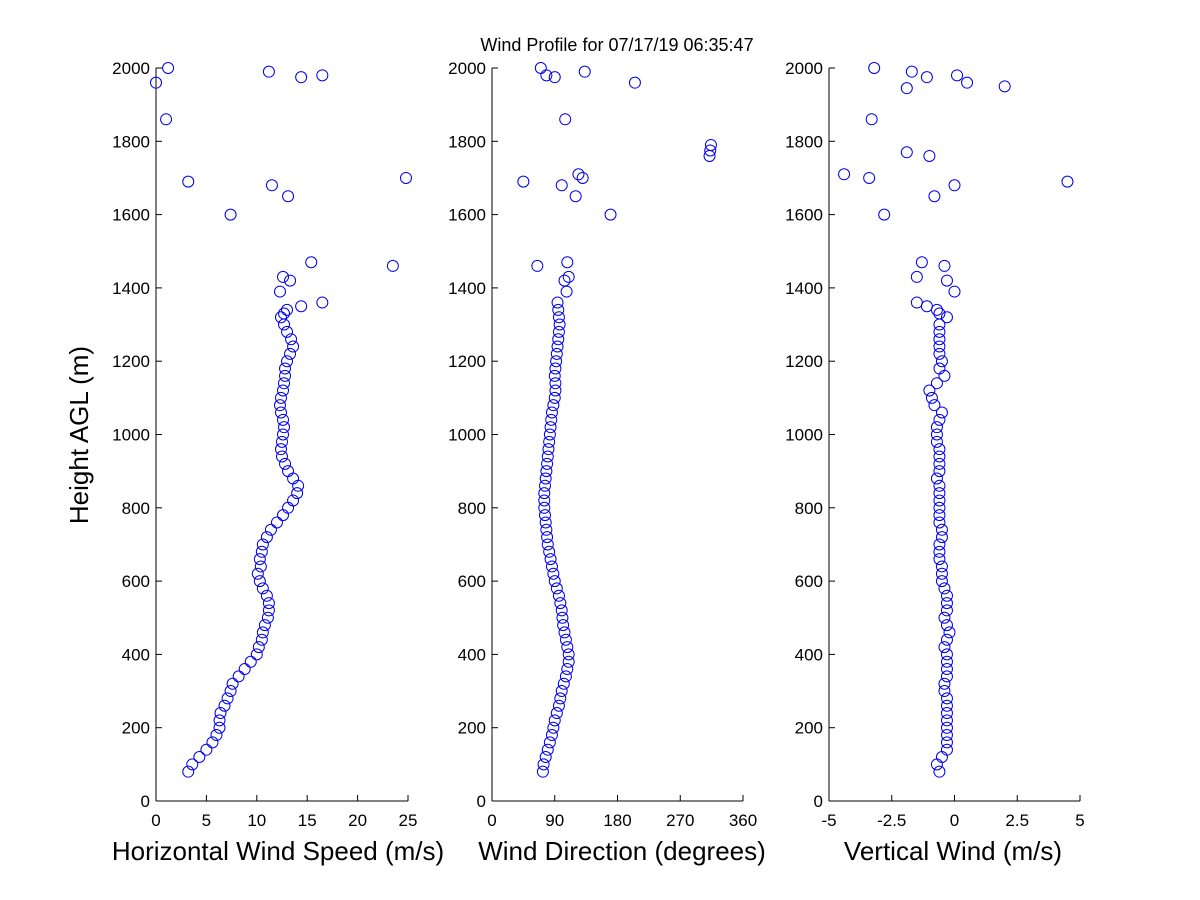 This screenshot has height=900, width=1200. I want to click on y-tick-label: 1000, so click(804, 435).